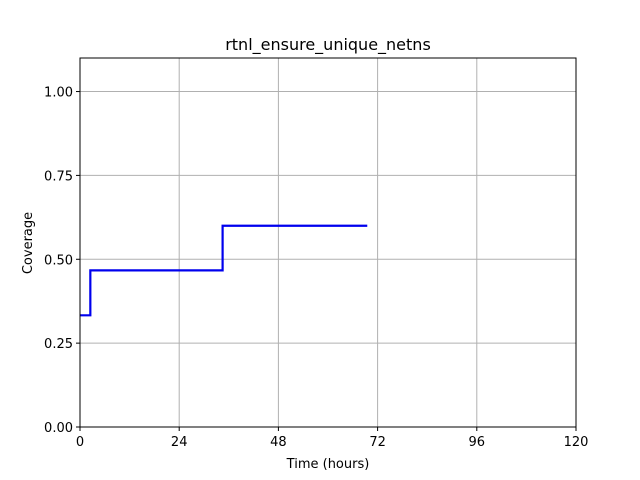 The height and width of the screenshot is (480, 640). What do you see at coordinates (58, 260) in the screenshot?
I see `y-tick-label: 0.50` at bounding box center [58, 260].